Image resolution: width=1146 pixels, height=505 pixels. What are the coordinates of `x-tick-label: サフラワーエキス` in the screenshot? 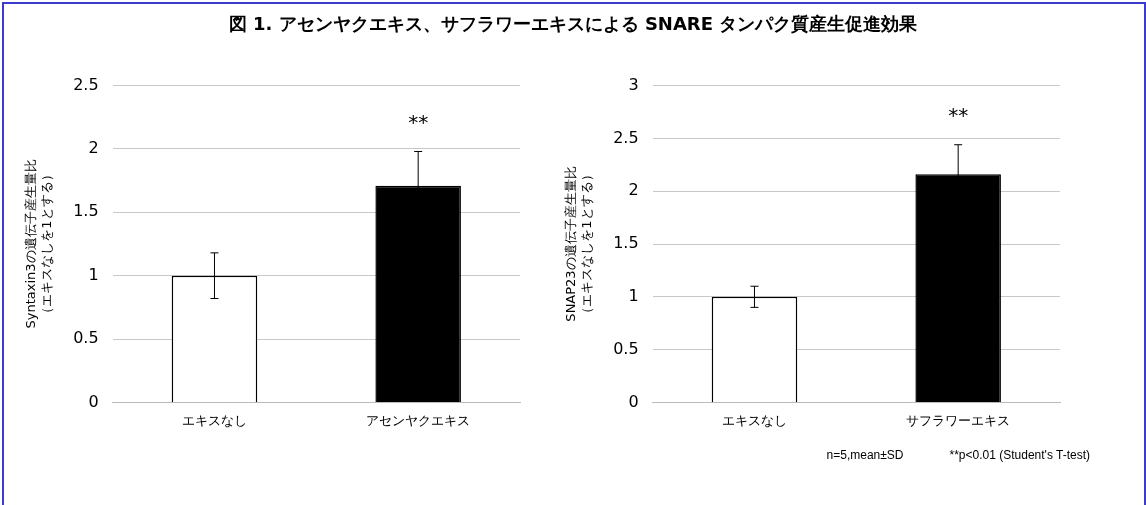 It's located at (958, 420).